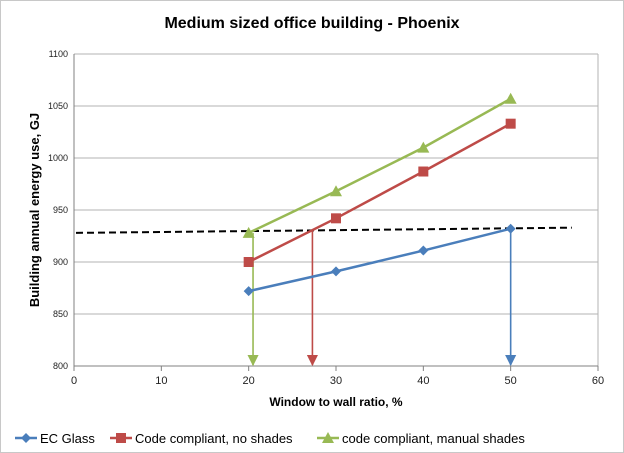  Describe the element at coordinates (433, 438) in the screenshot. I see `legend-label: code compliant, manual shades` at that location.